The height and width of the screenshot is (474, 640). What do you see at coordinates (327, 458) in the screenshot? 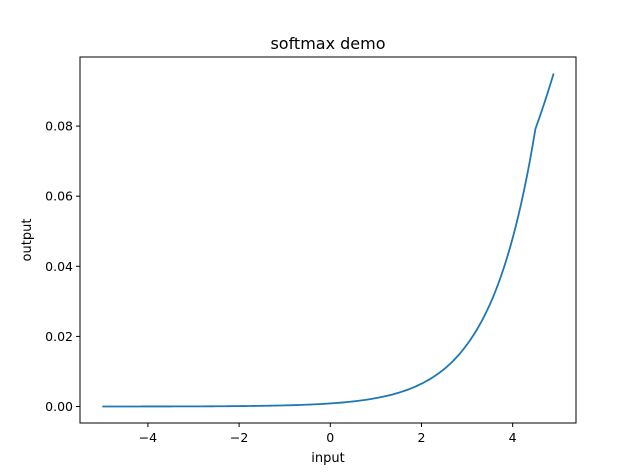
I see `x-axis-label: input` at bounding box center [327, 458].